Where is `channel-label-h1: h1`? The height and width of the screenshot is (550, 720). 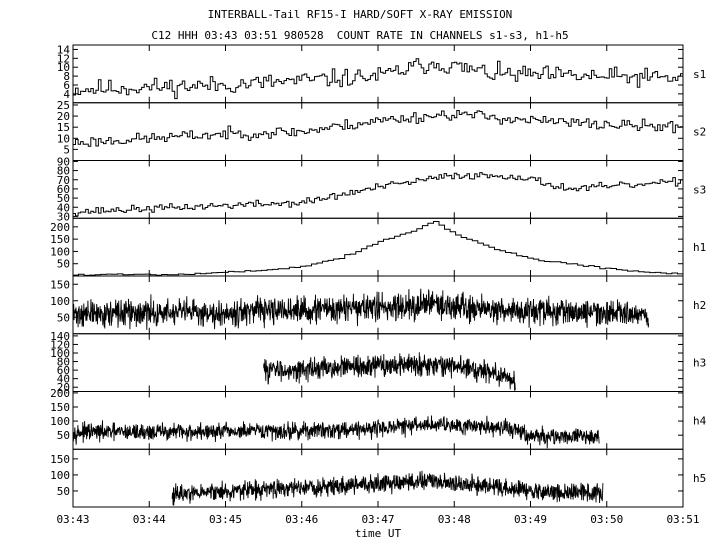
channel-label-h1: h1 is located at coordinates (699, 247).